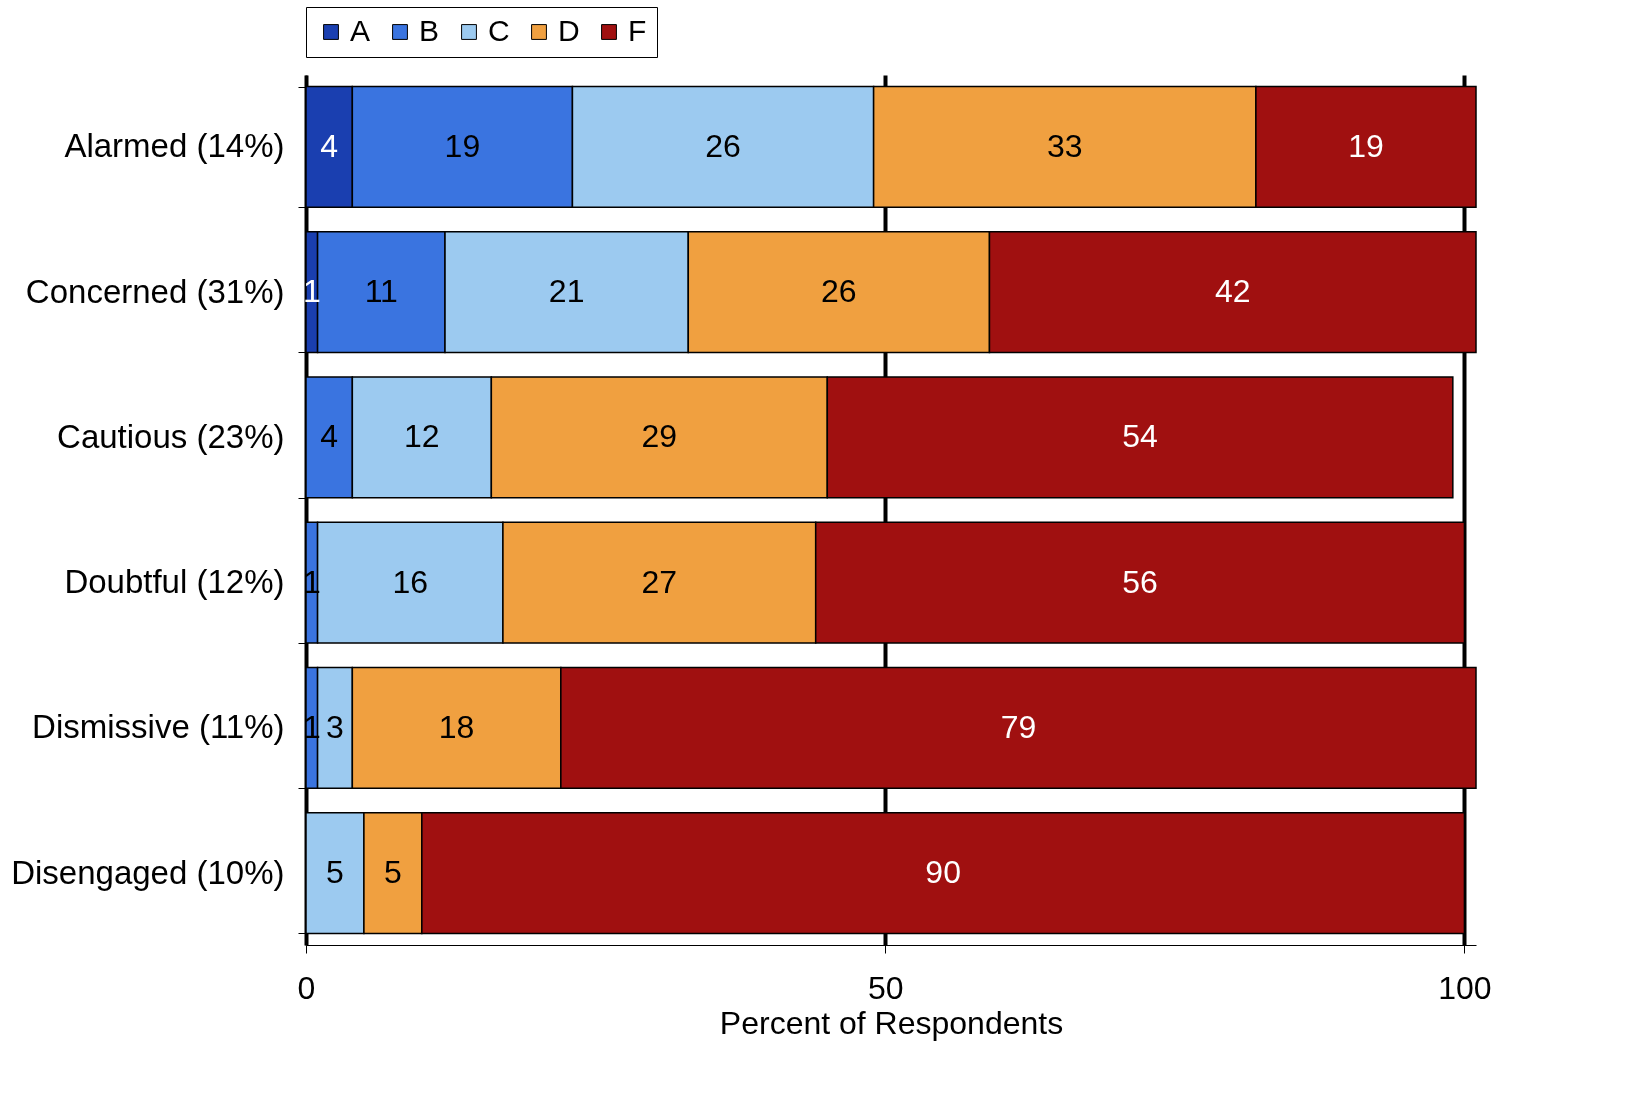 The width and height of the screenshot is (1637, 1101). I want to click on y-tick-label: Concerned (31%), so click(155, 291).